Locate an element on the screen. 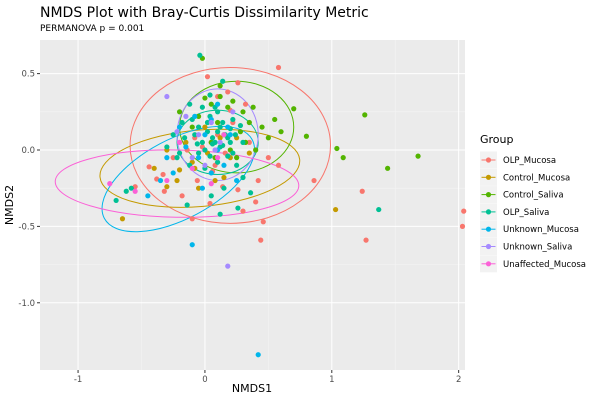 This screenshot has width=600, height=400. x-axis-ticks: -1 0 1 2 is located at coordinates (267, 377).